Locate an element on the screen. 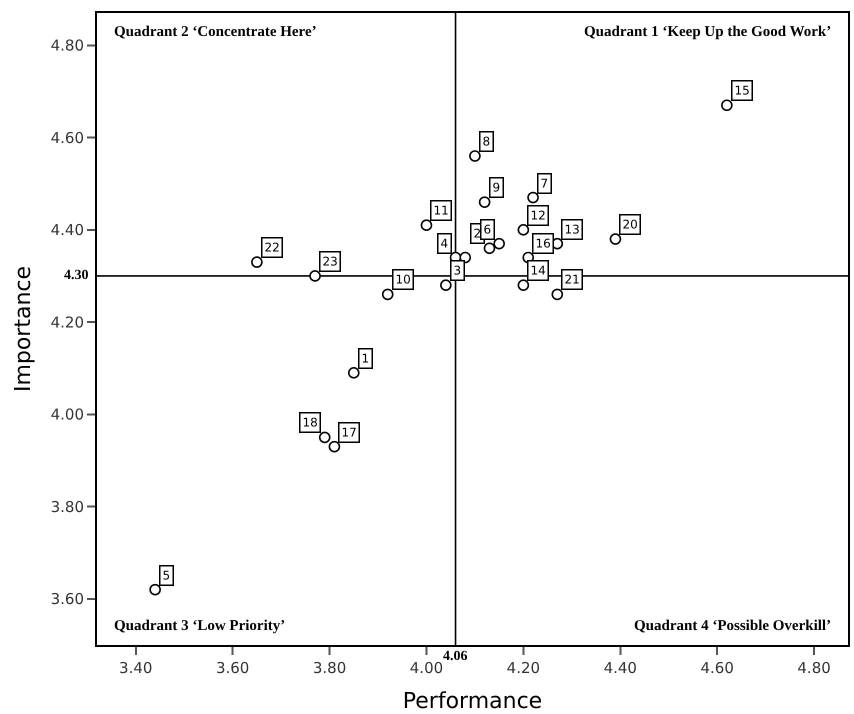 The height and width of the screenshot is (714, 854). x-tick-label: 3.60 is located at coordinates (233, 668).